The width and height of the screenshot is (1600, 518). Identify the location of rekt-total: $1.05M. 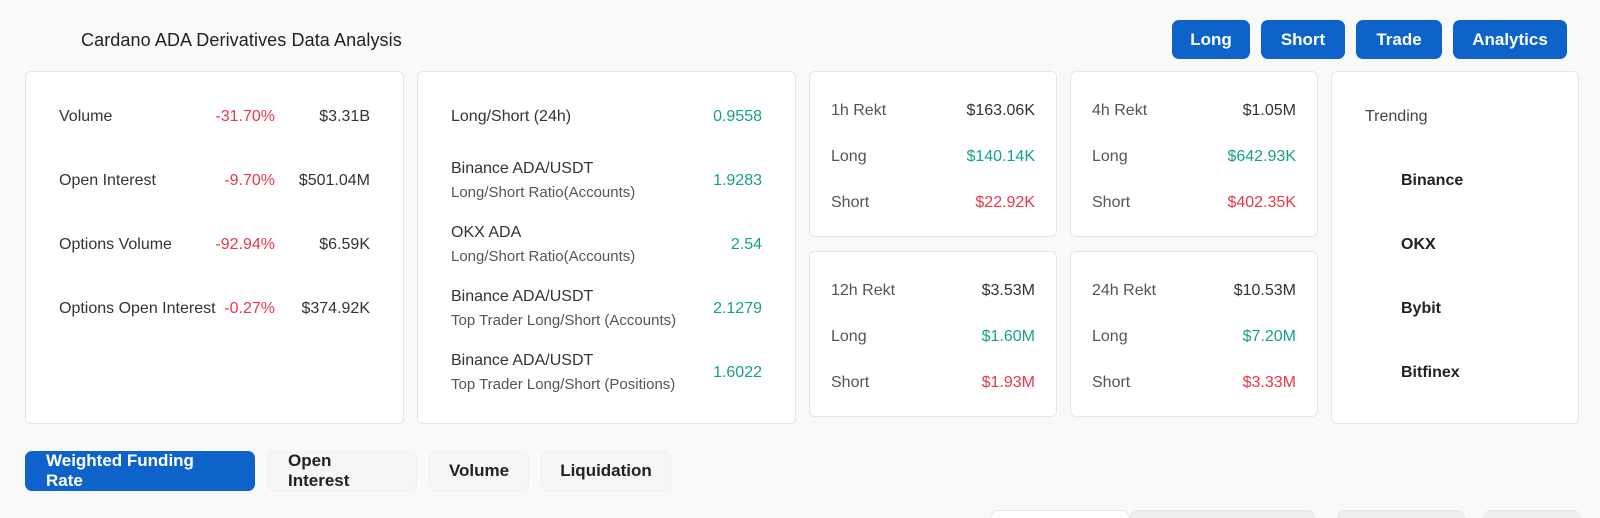
(1269, 110).